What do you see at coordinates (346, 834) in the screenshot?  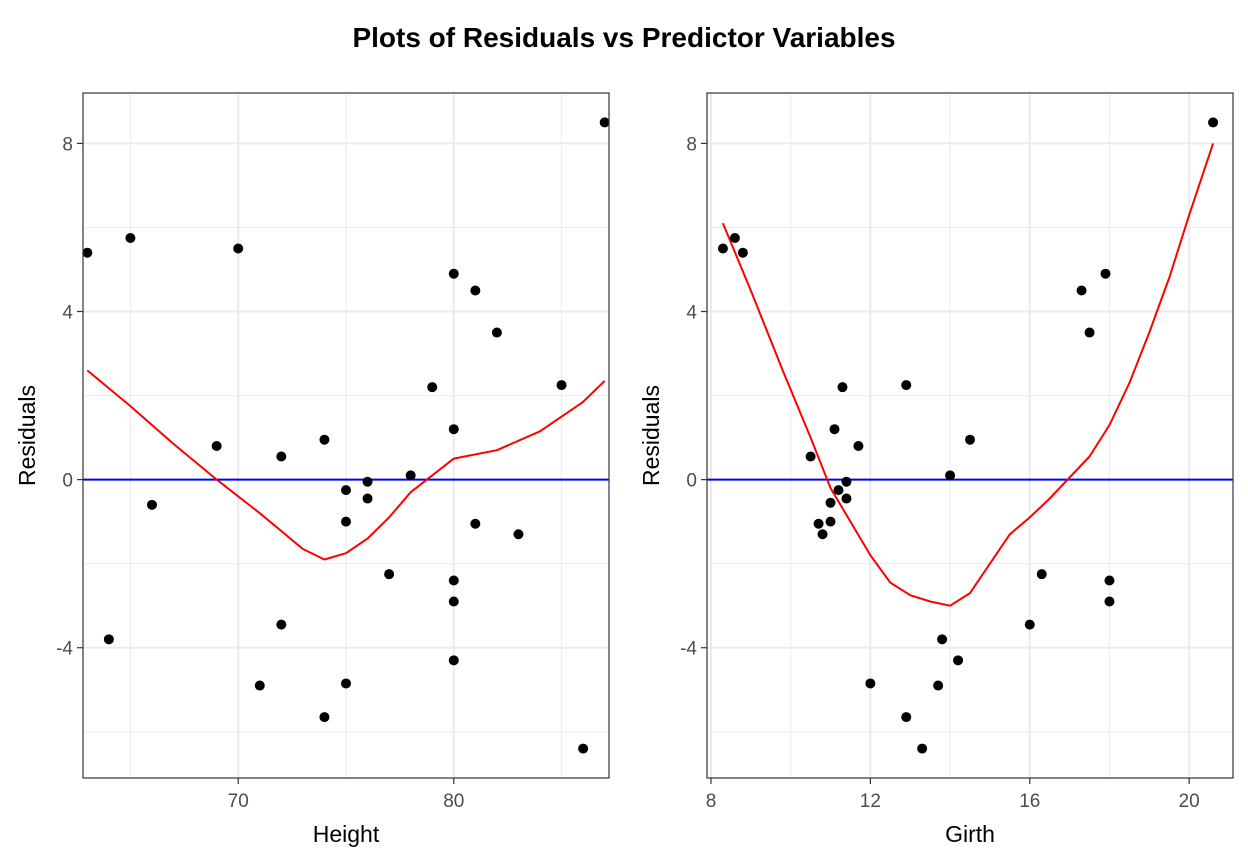 I see `x-axis-label: Height` at bounding box center [346, 834].